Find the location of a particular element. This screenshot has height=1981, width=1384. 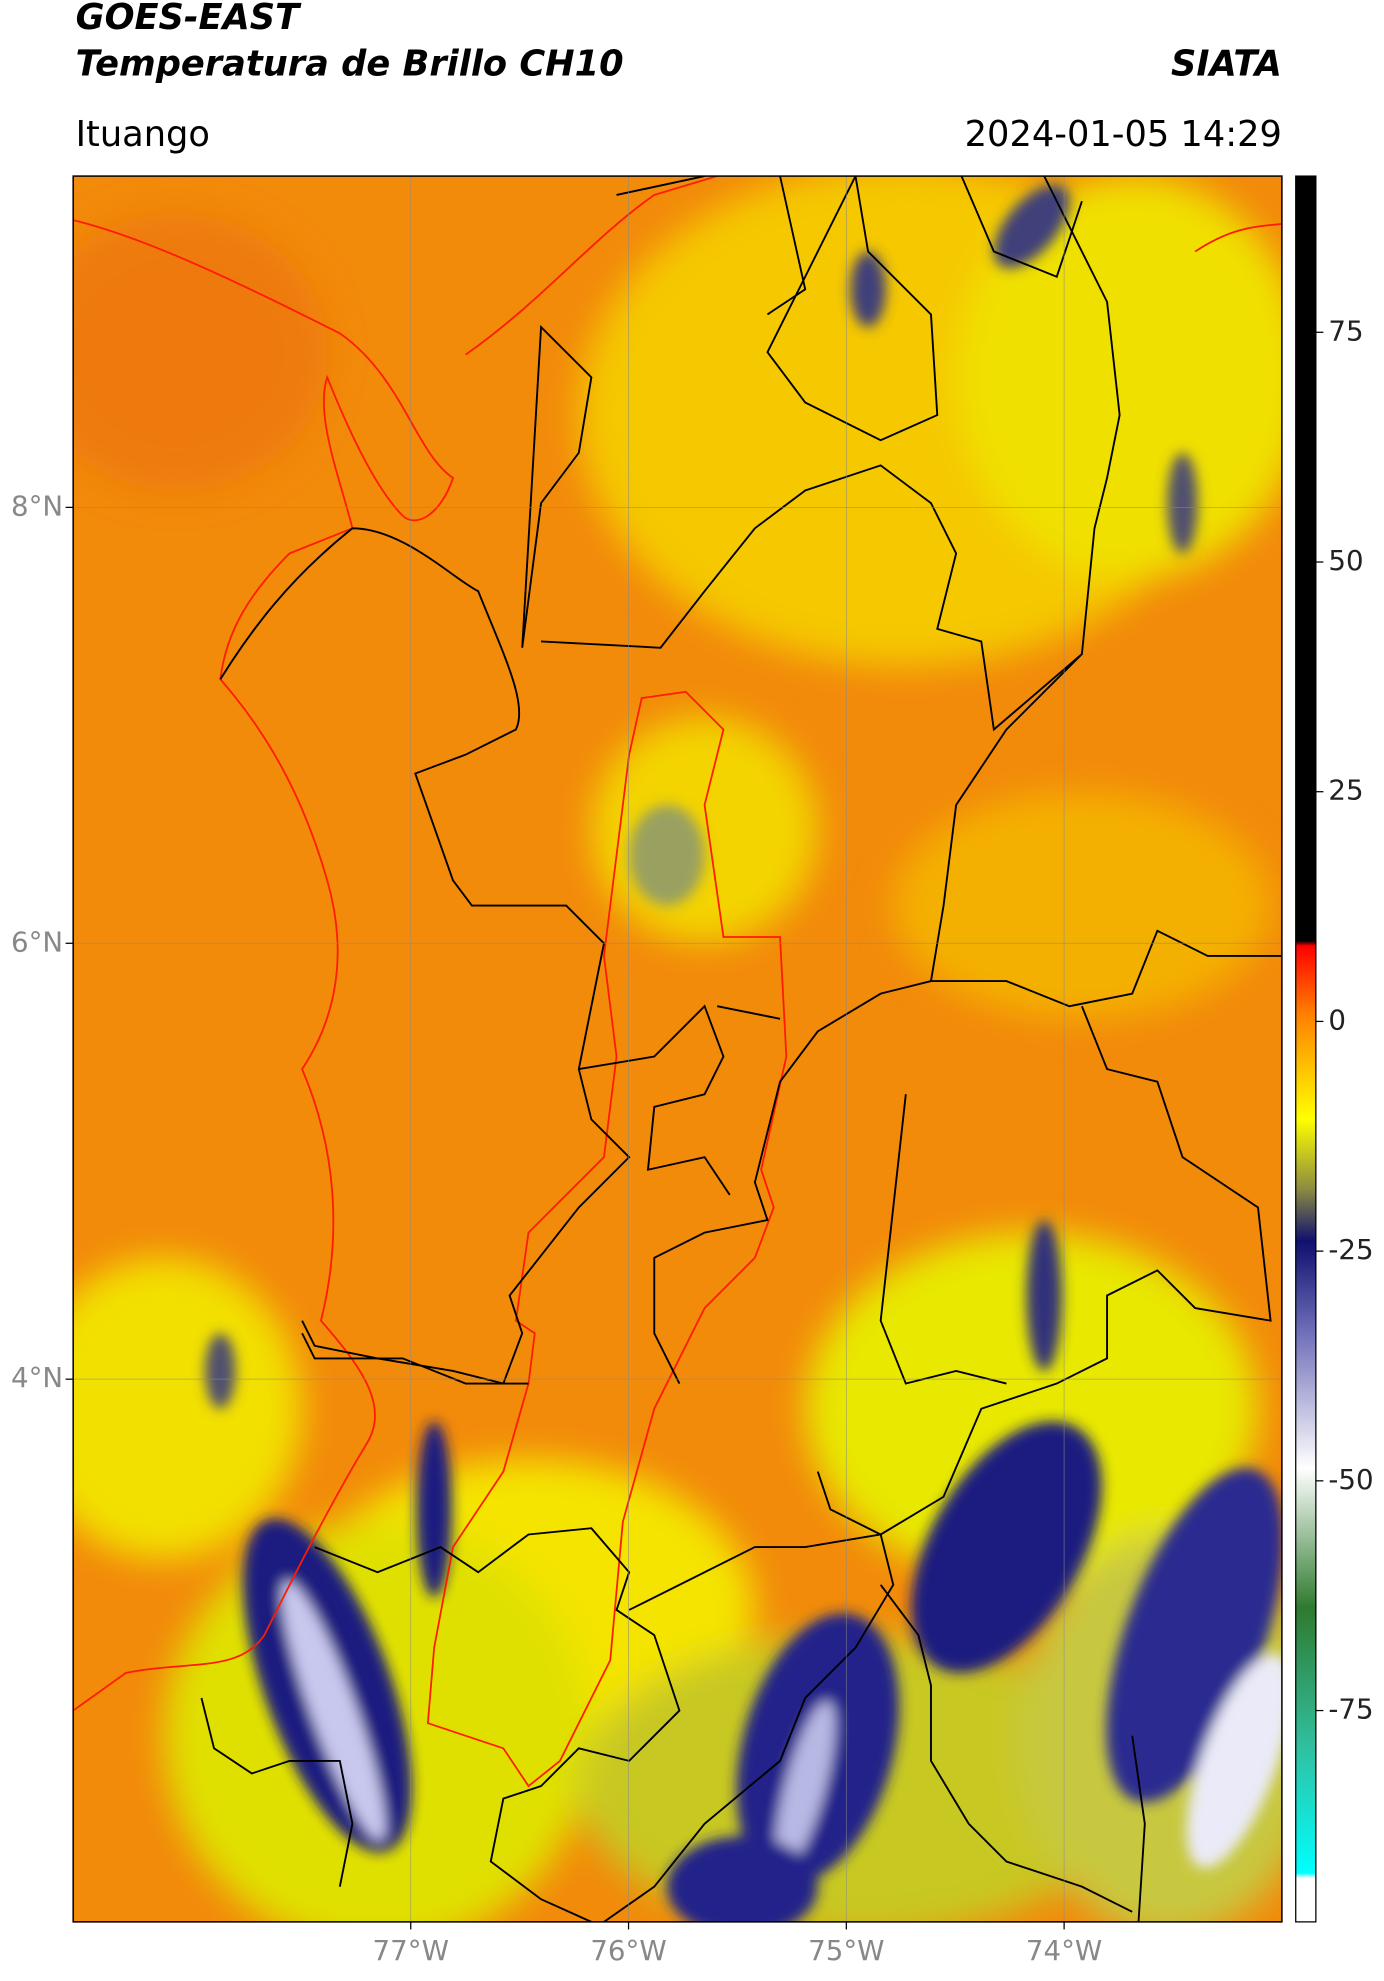

colorbar is located at coordinates (1306, 1049).